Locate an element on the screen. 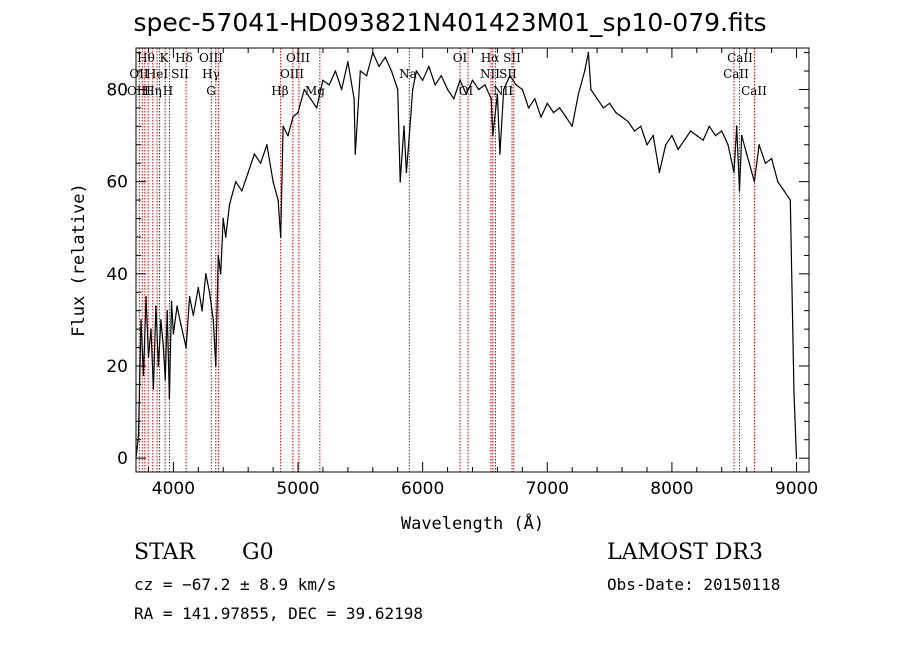 Image resolution: width=900 pixels, height=649 pixels. coordinates: RA = 141.97855, DEC = 39.62198 is located at coordinates (278, 613).